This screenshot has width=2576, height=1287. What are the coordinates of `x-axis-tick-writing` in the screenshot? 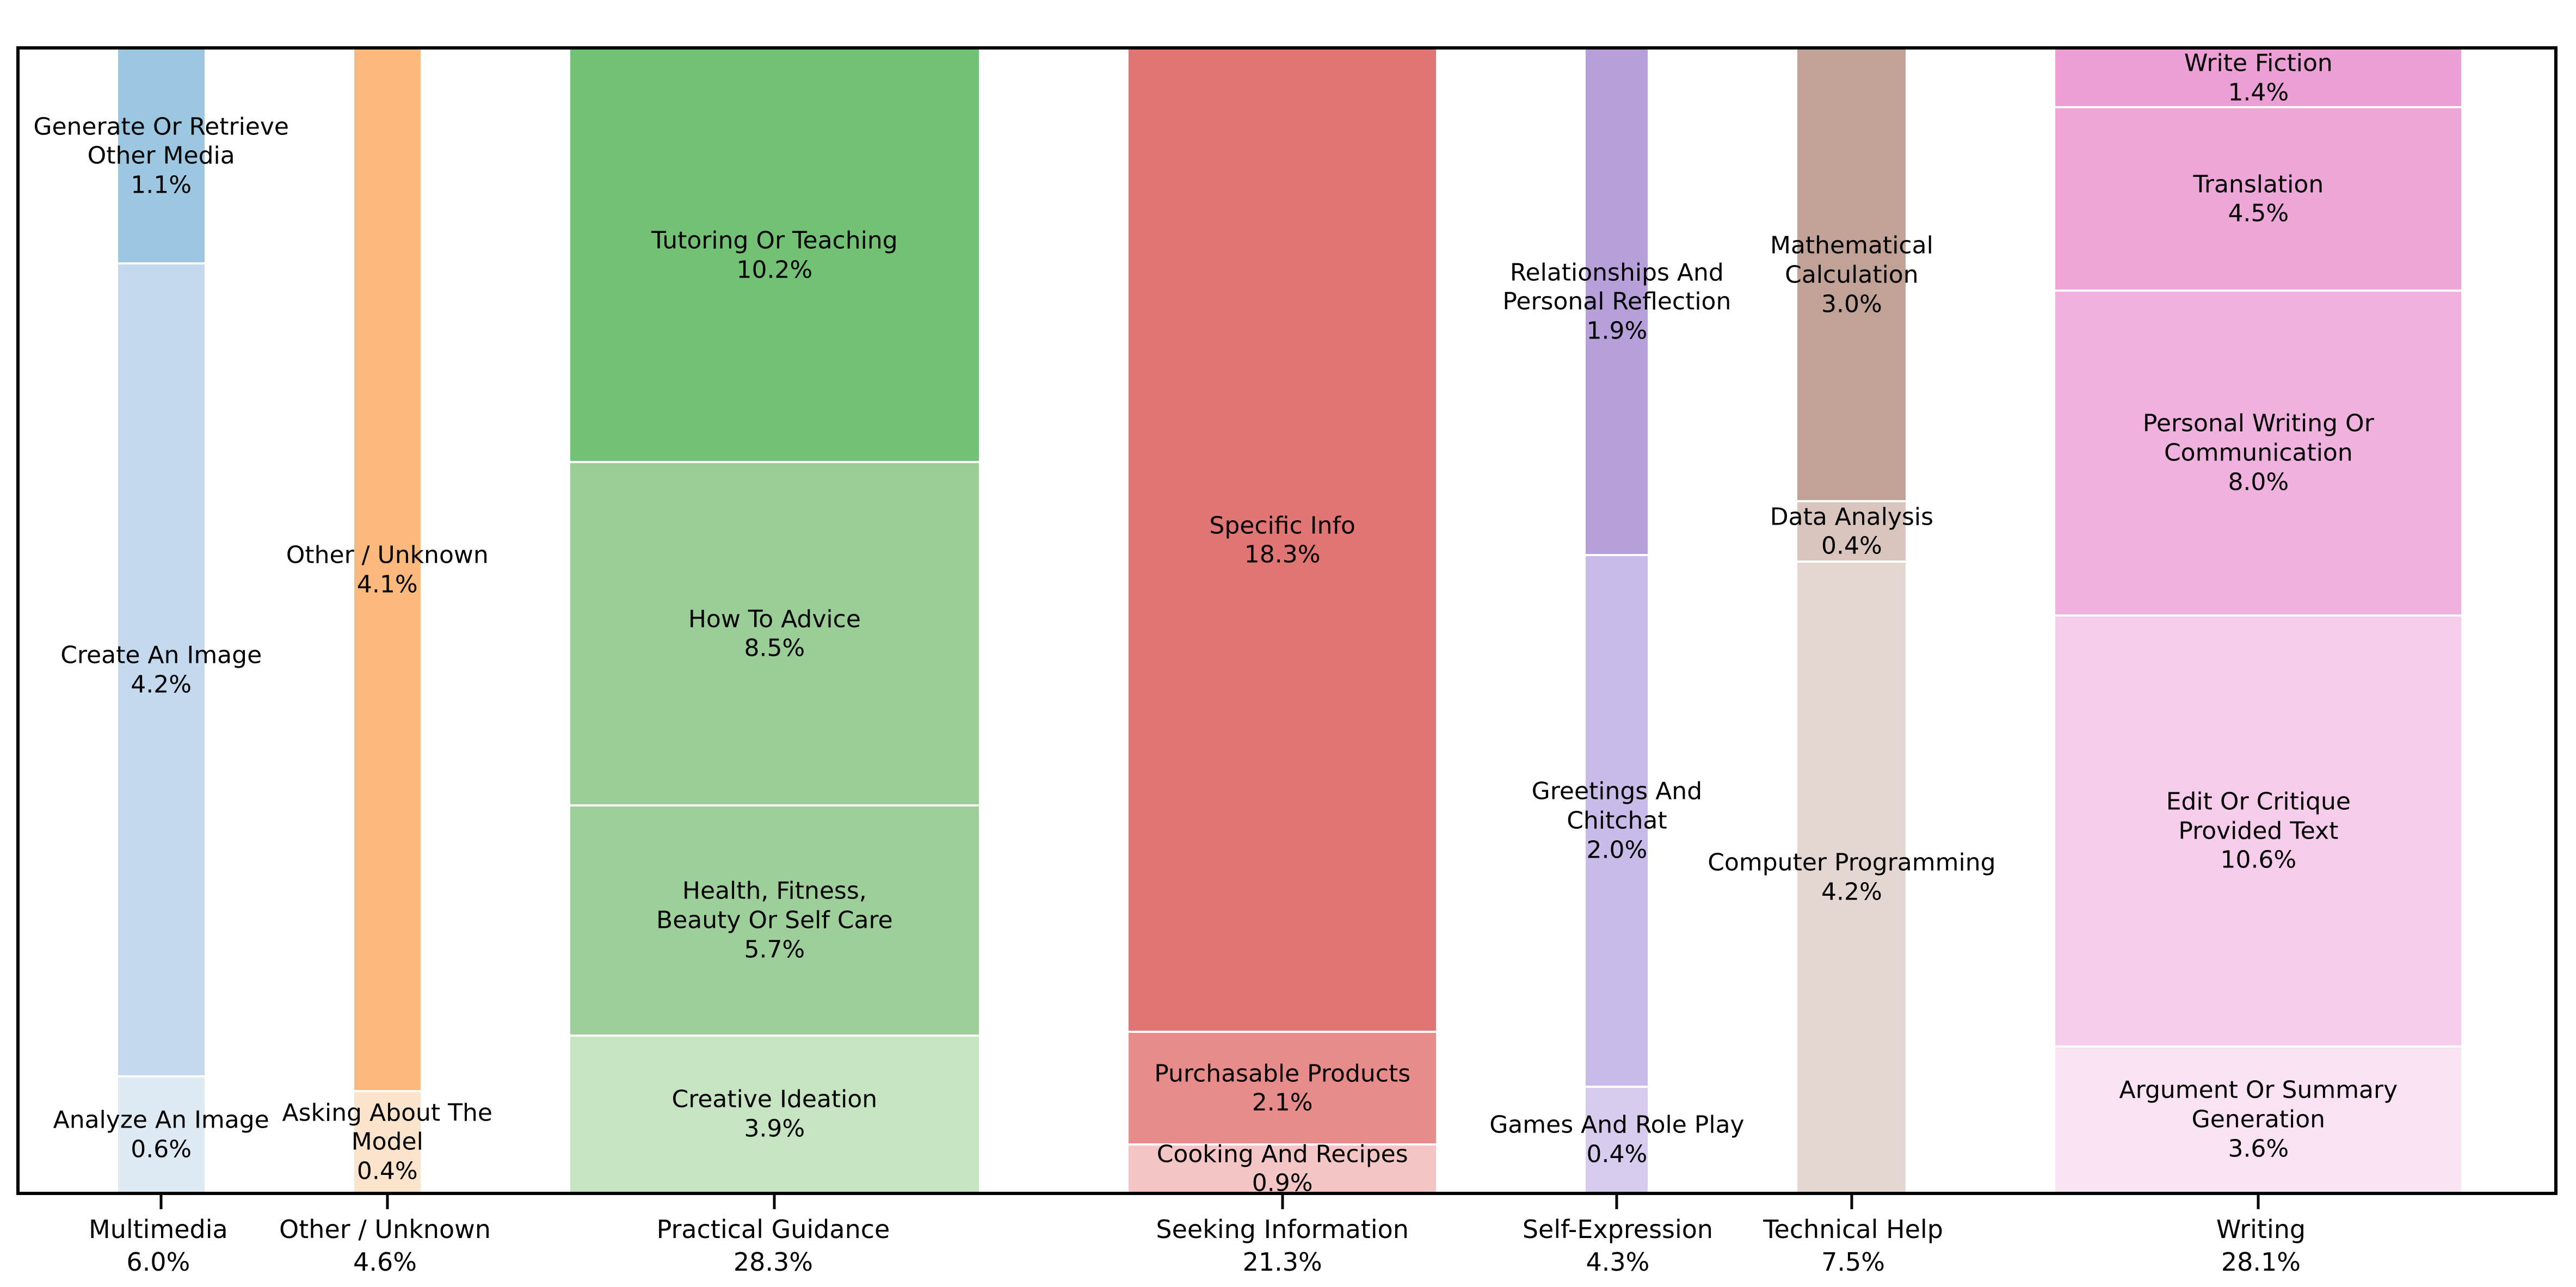 It's located at (2258, 1200).